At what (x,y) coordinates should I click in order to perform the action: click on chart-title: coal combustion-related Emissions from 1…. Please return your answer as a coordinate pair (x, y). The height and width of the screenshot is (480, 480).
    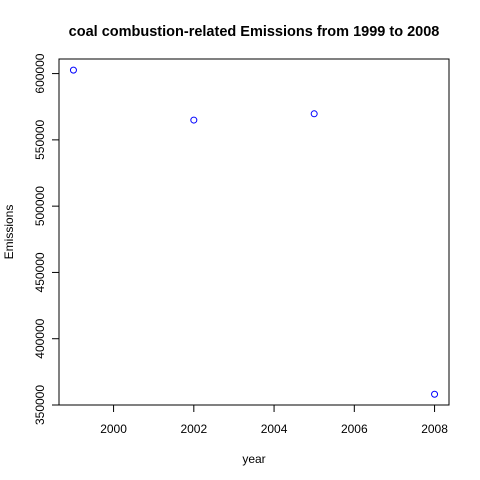
    Looking at the image, I should click on (254, 32).